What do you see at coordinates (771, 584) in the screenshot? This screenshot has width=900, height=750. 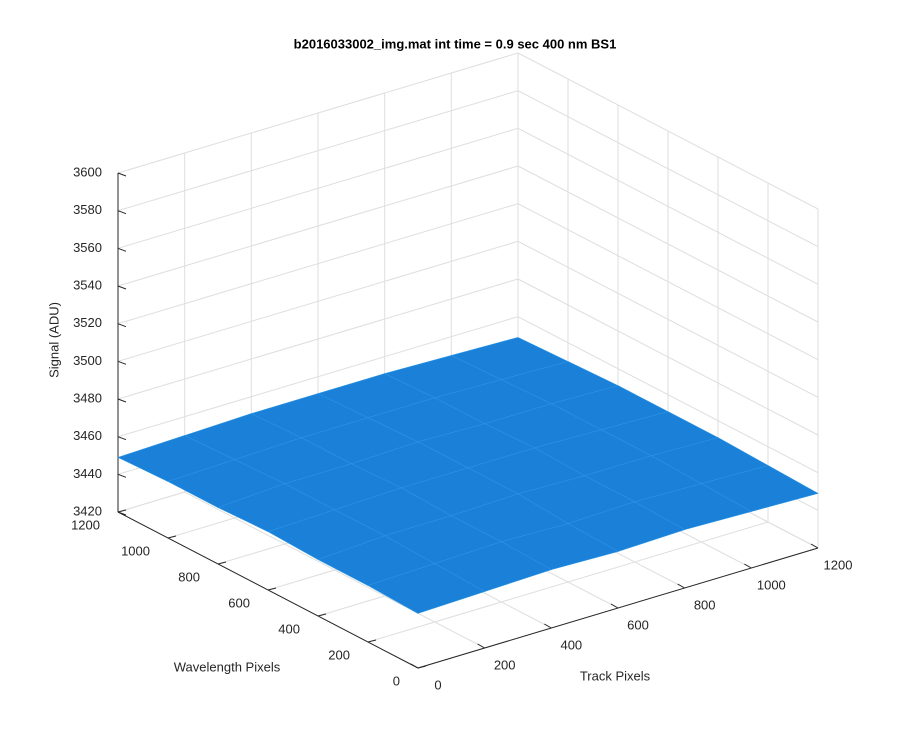 I see `x-tick-label: 1000` at bounding box center [771, 584].